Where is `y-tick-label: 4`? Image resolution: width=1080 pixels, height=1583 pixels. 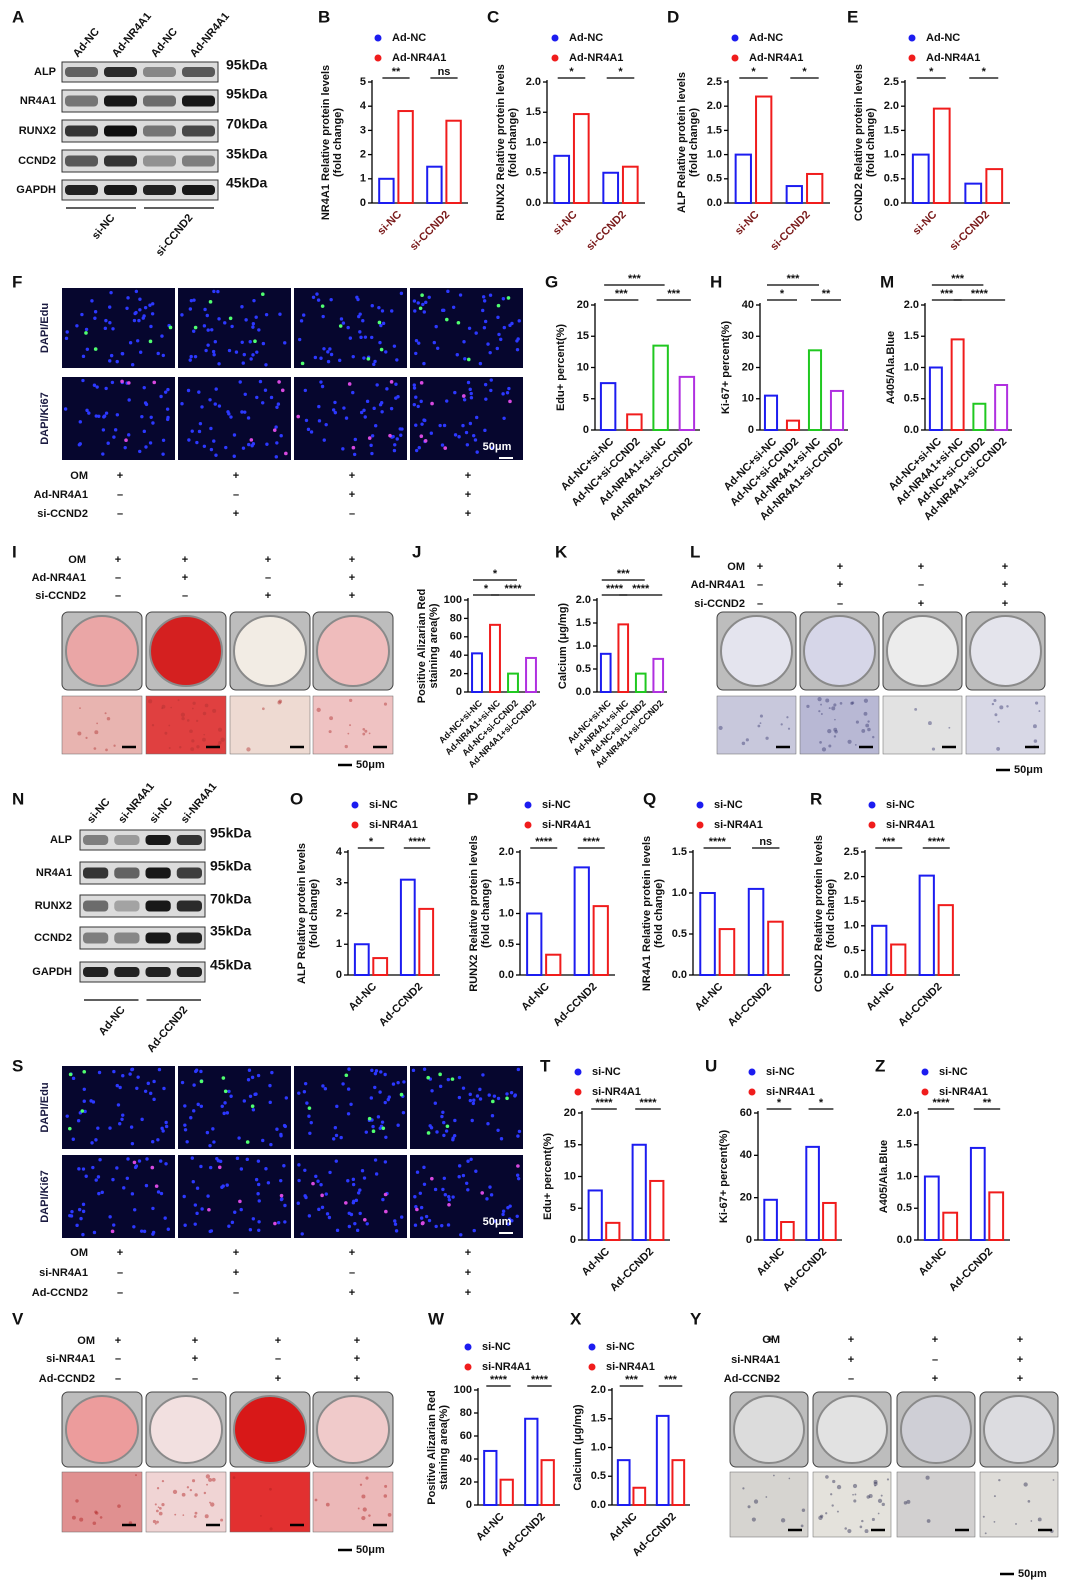
y-tick-label: 4 is located at coordinates (339, 852).